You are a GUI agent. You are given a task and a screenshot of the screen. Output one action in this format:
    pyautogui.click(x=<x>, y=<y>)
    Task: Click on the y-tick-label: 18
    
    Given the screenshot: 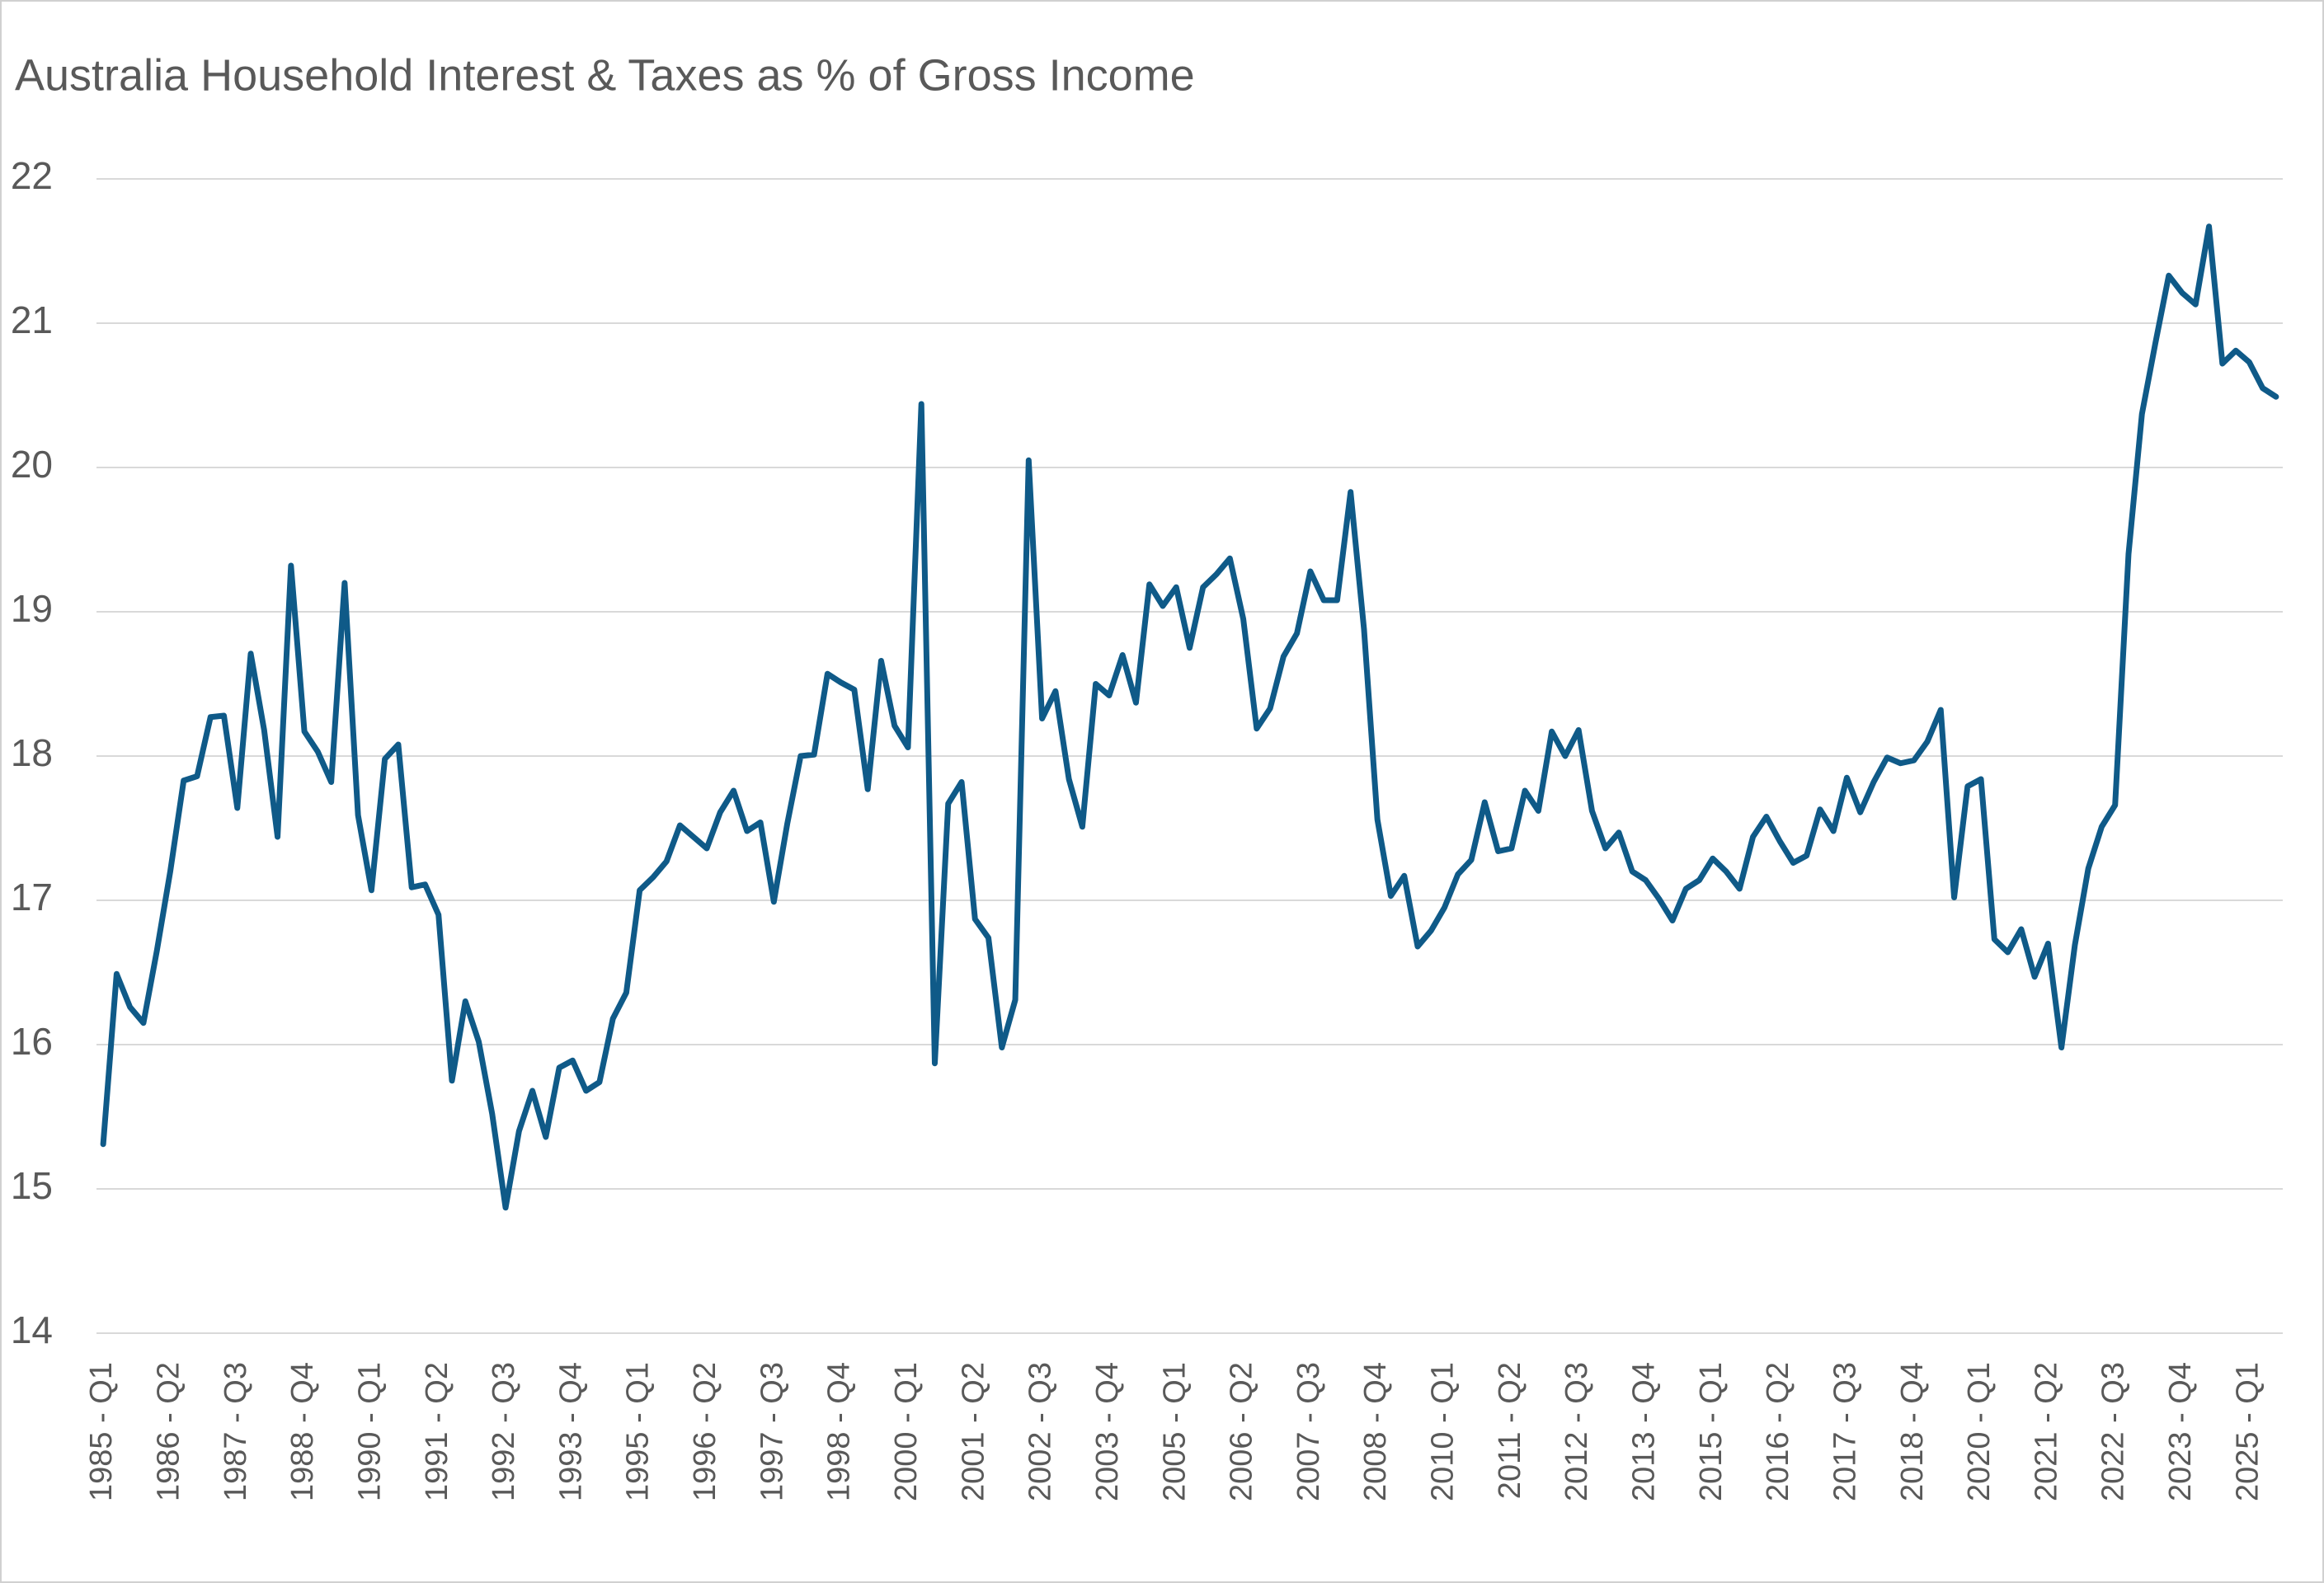 What is the action you would take?
    pyautogui.click(x=32, y=753)
    